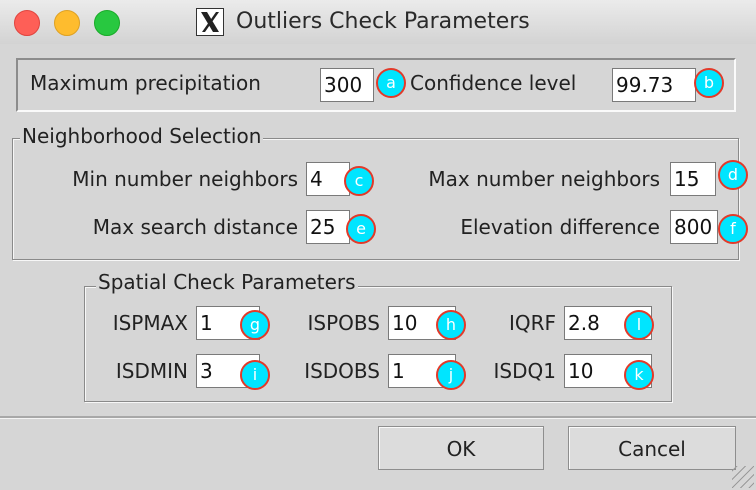 The height and width of the screenshot is (490, 756). Describe the element at coordinates (694, 227) in the screenshot. I see `elevation-diff-input` at that location.